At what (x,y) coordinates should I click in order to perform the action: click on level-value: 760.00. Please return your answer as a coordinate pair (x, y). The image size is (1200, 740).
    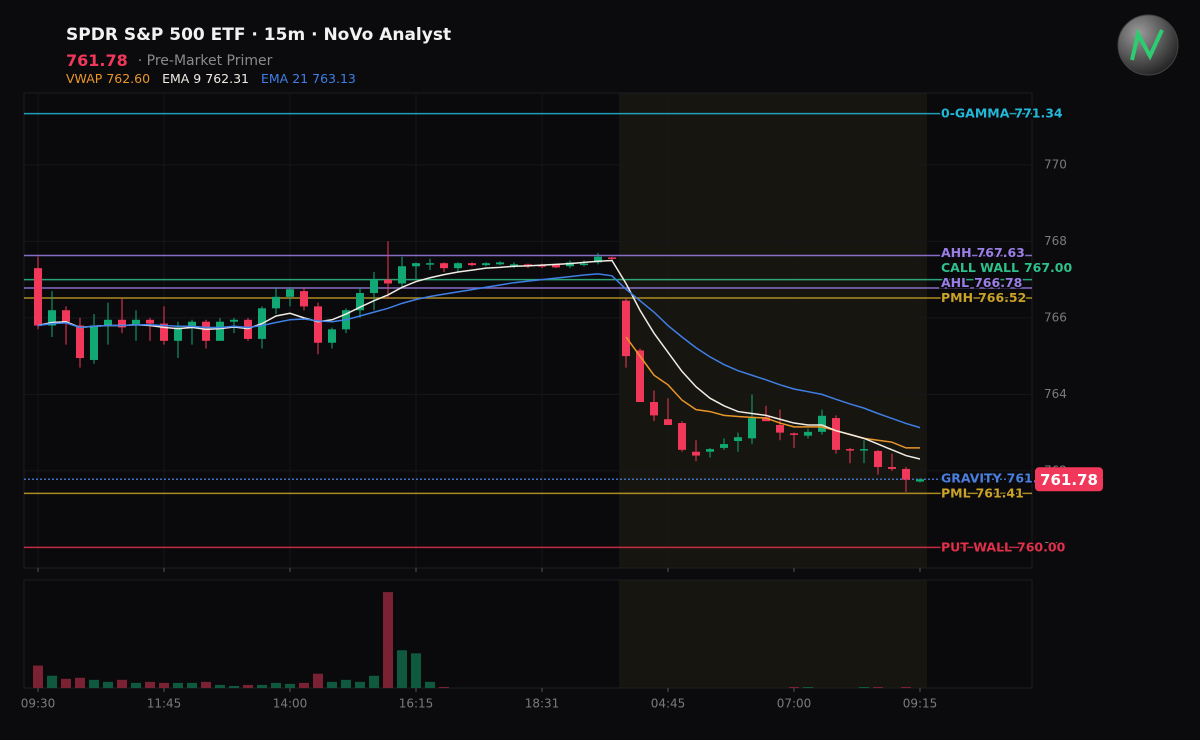
    Looking at the image, I should click on (1041, 546).